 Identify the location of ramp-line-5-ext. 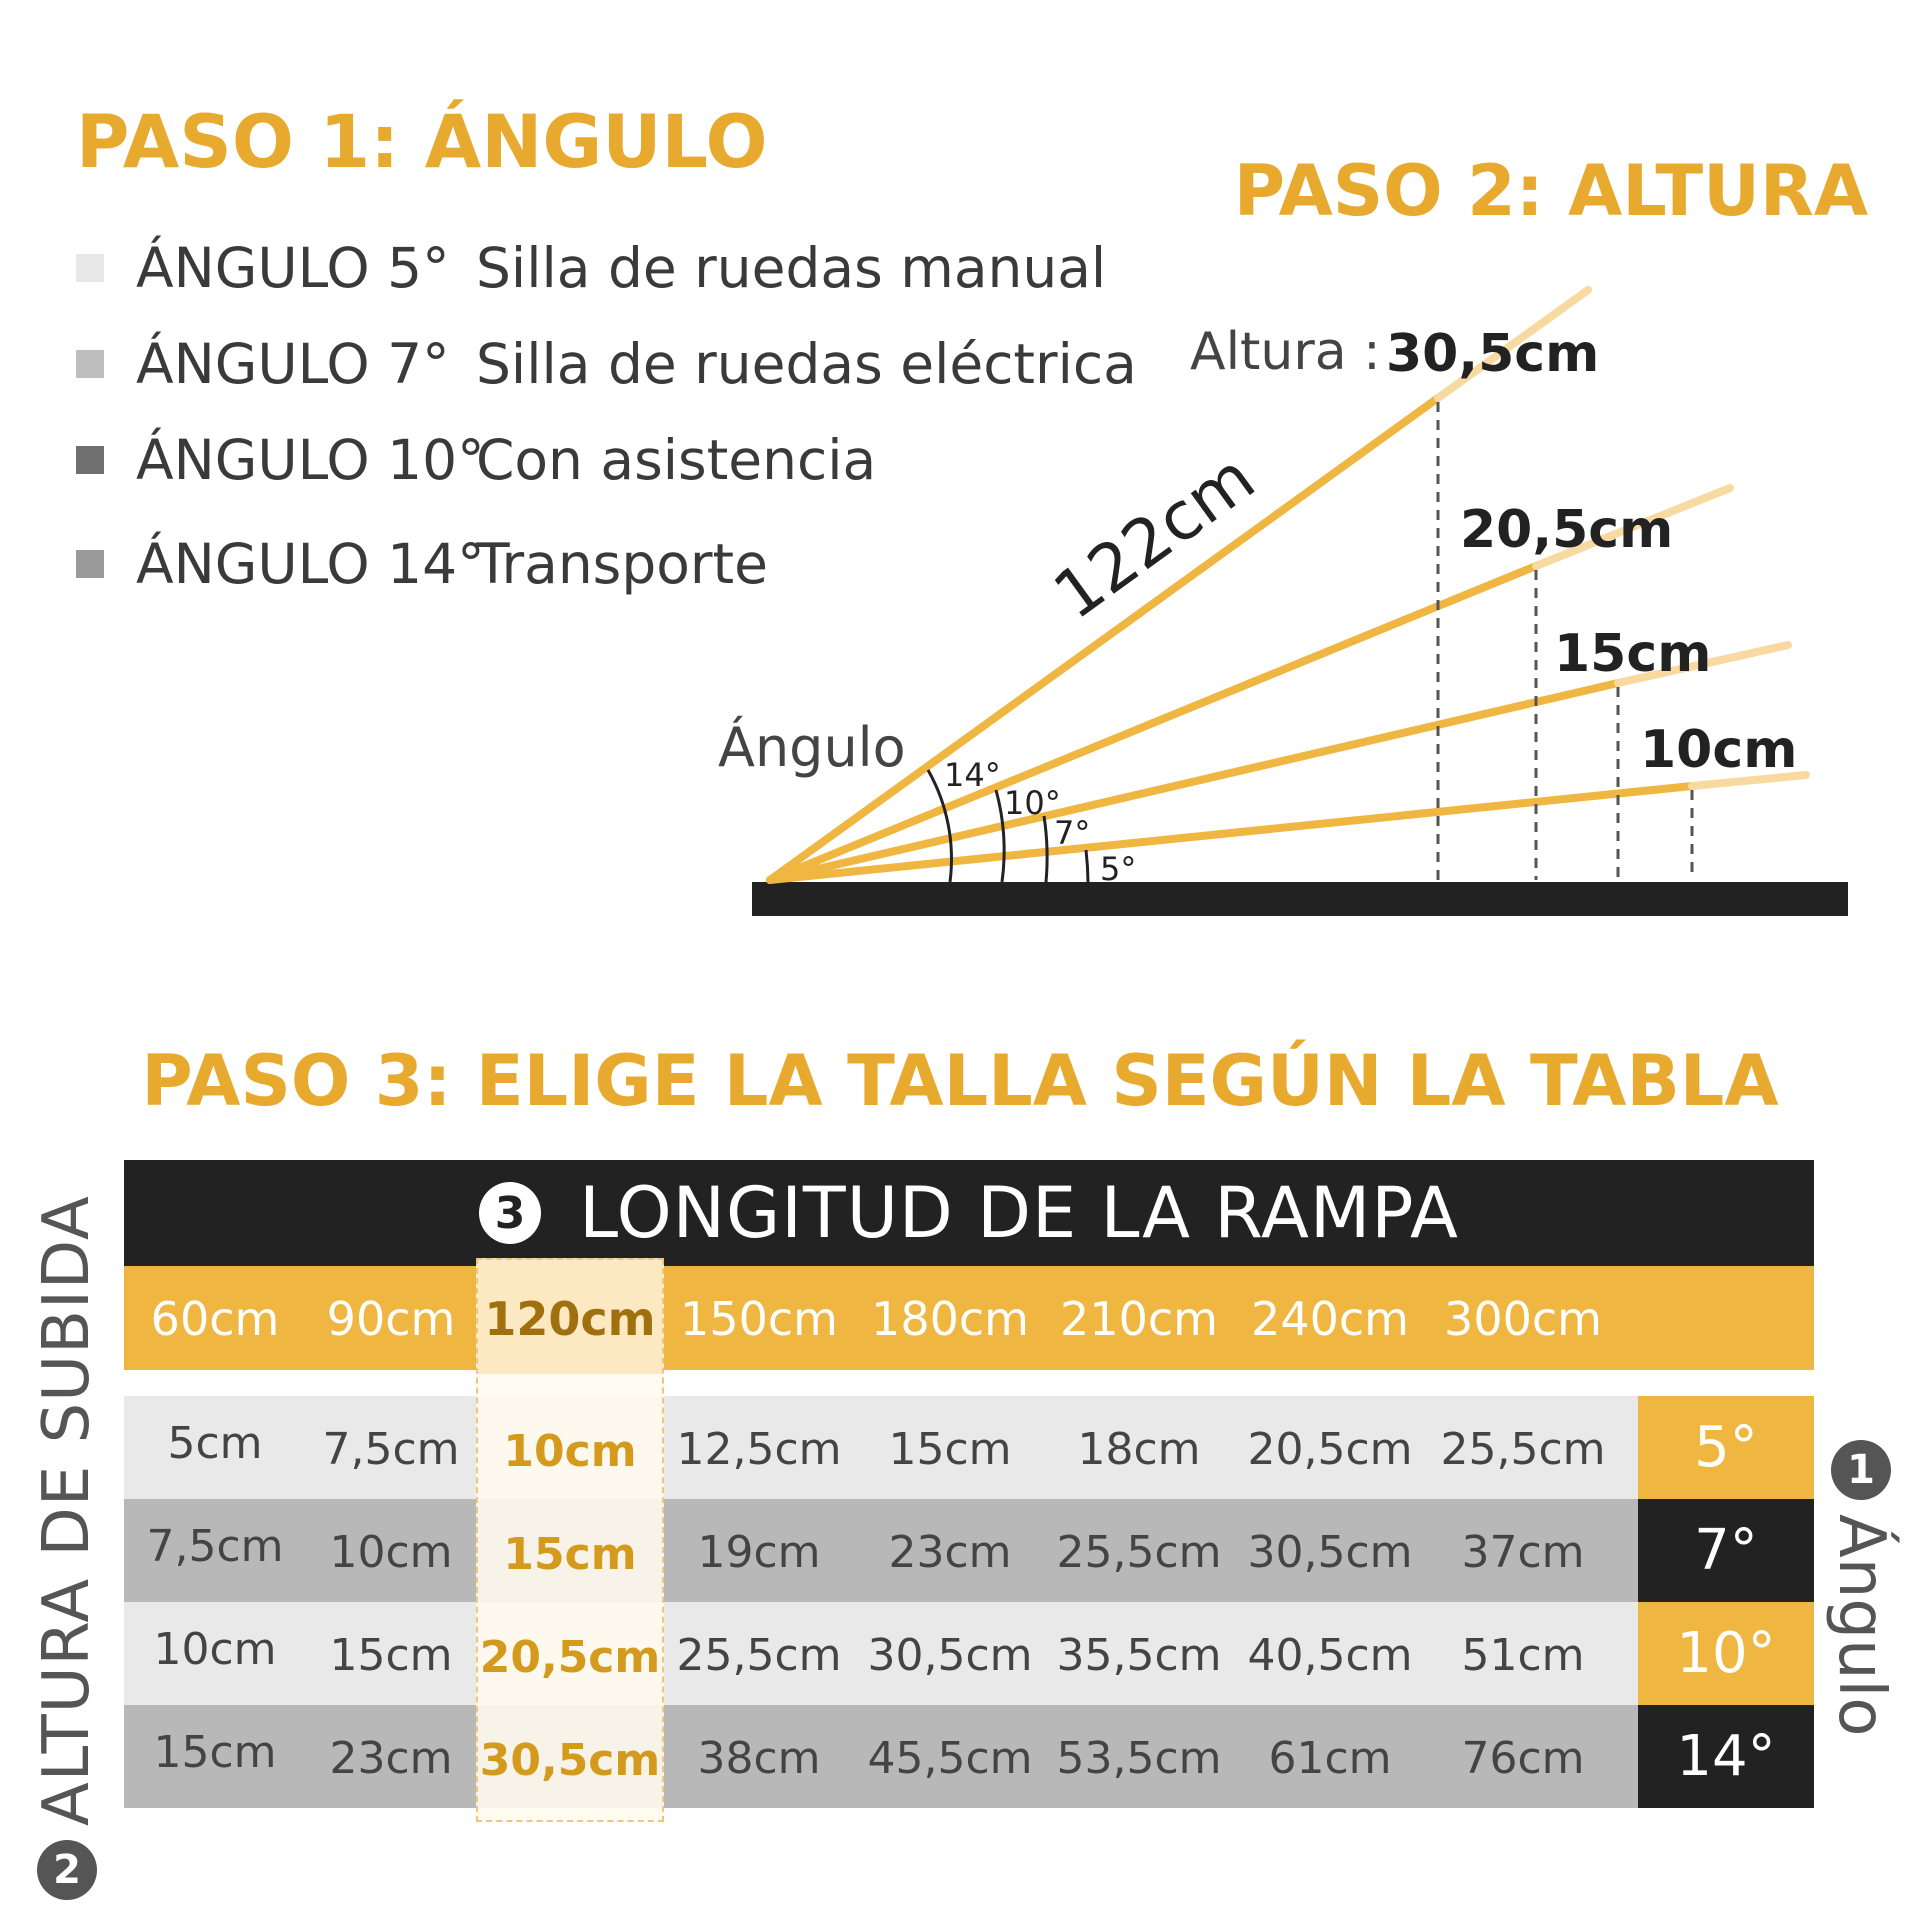
(1749, 780).